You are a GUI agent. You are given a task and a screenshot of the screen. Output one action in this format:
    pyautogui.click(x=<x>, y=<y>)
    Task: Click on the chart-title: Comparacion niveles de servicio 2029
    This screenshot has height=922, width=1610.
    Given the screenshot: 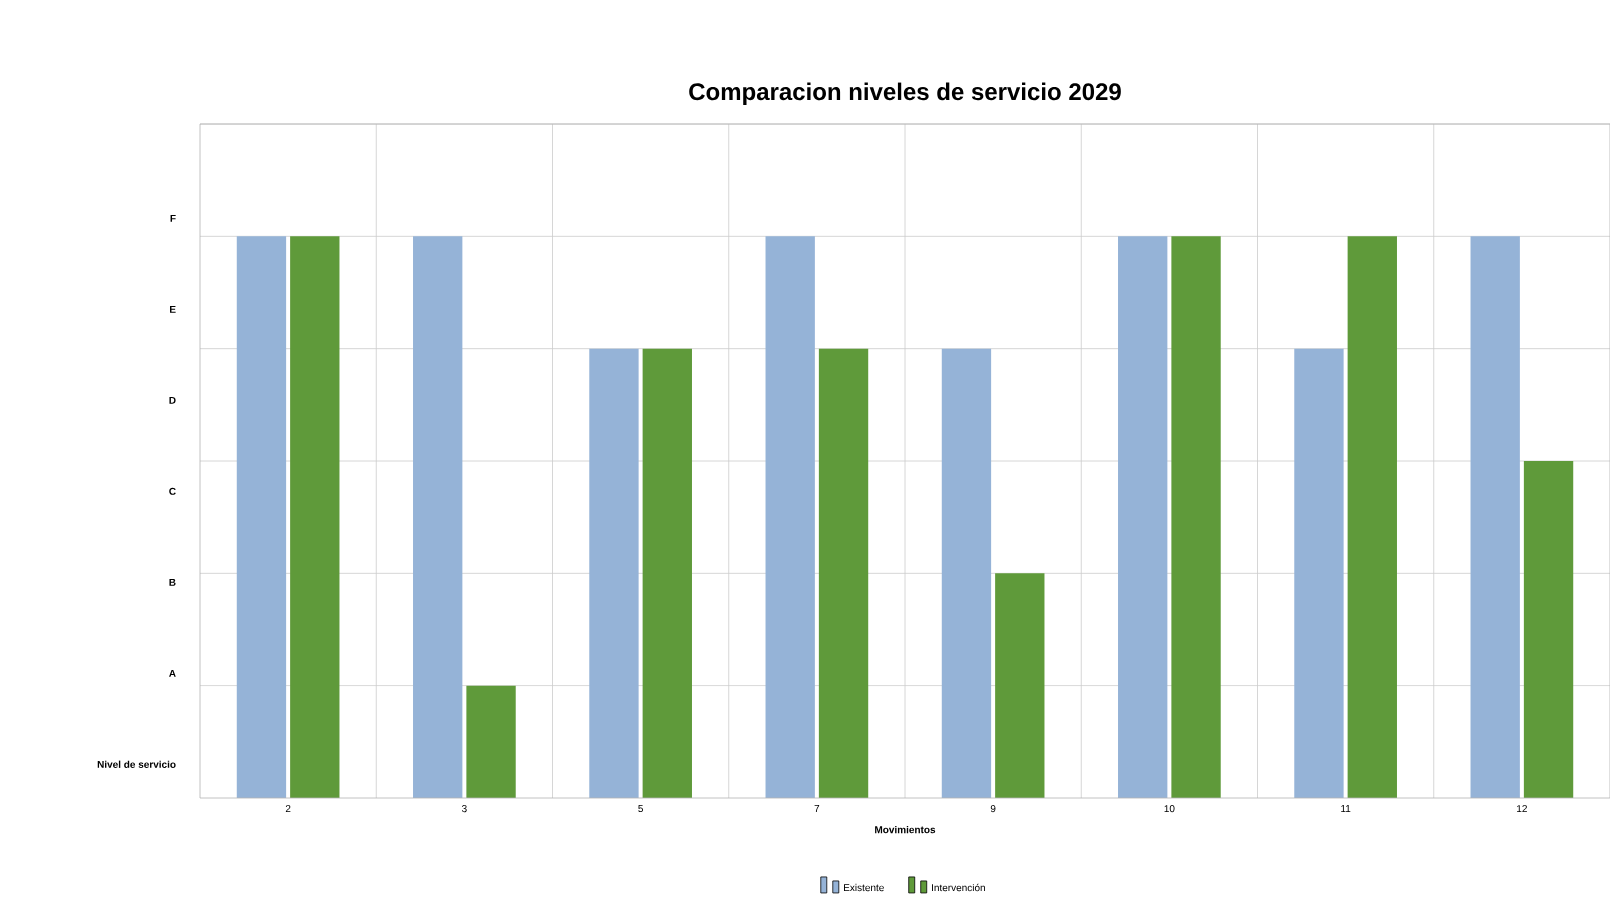 What is the action you would take?
    pyautogui.click(x=905, y=93)
    